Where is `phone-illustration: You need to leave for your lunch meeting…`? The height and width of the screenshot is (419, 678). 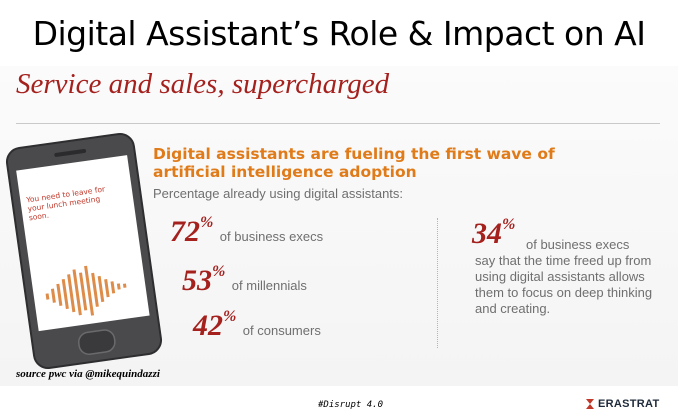
phone-illustration: You need to leave for your lunch meeting… is located at coordinates (84, 251).